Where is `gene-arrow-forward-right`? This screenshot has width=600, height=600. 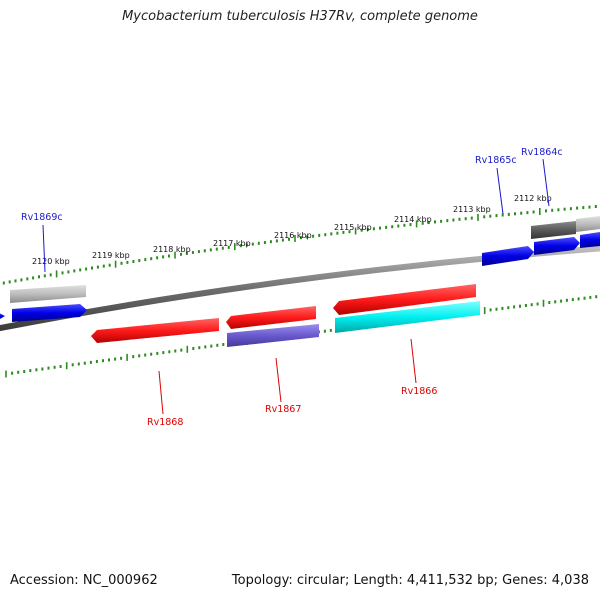
gene-arrow-forward-right is located at coordinates (590, 240).